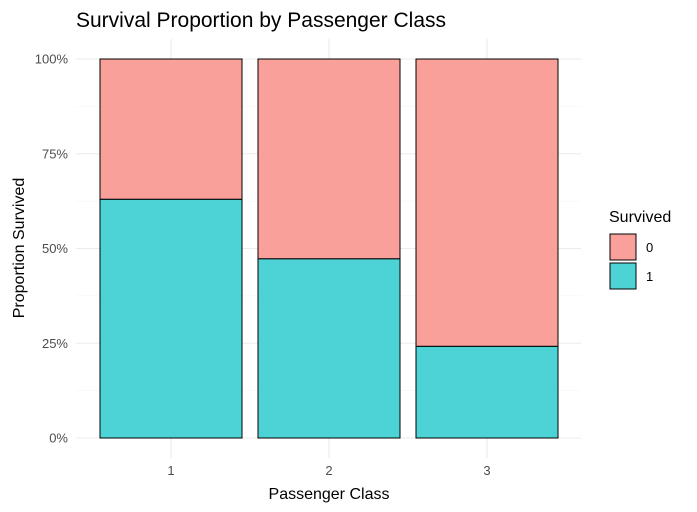 The image size is (697, 512). Describe the element at coordinates (55, 343) in the screenshot. I see `y-tick-label: 25%` at that location.